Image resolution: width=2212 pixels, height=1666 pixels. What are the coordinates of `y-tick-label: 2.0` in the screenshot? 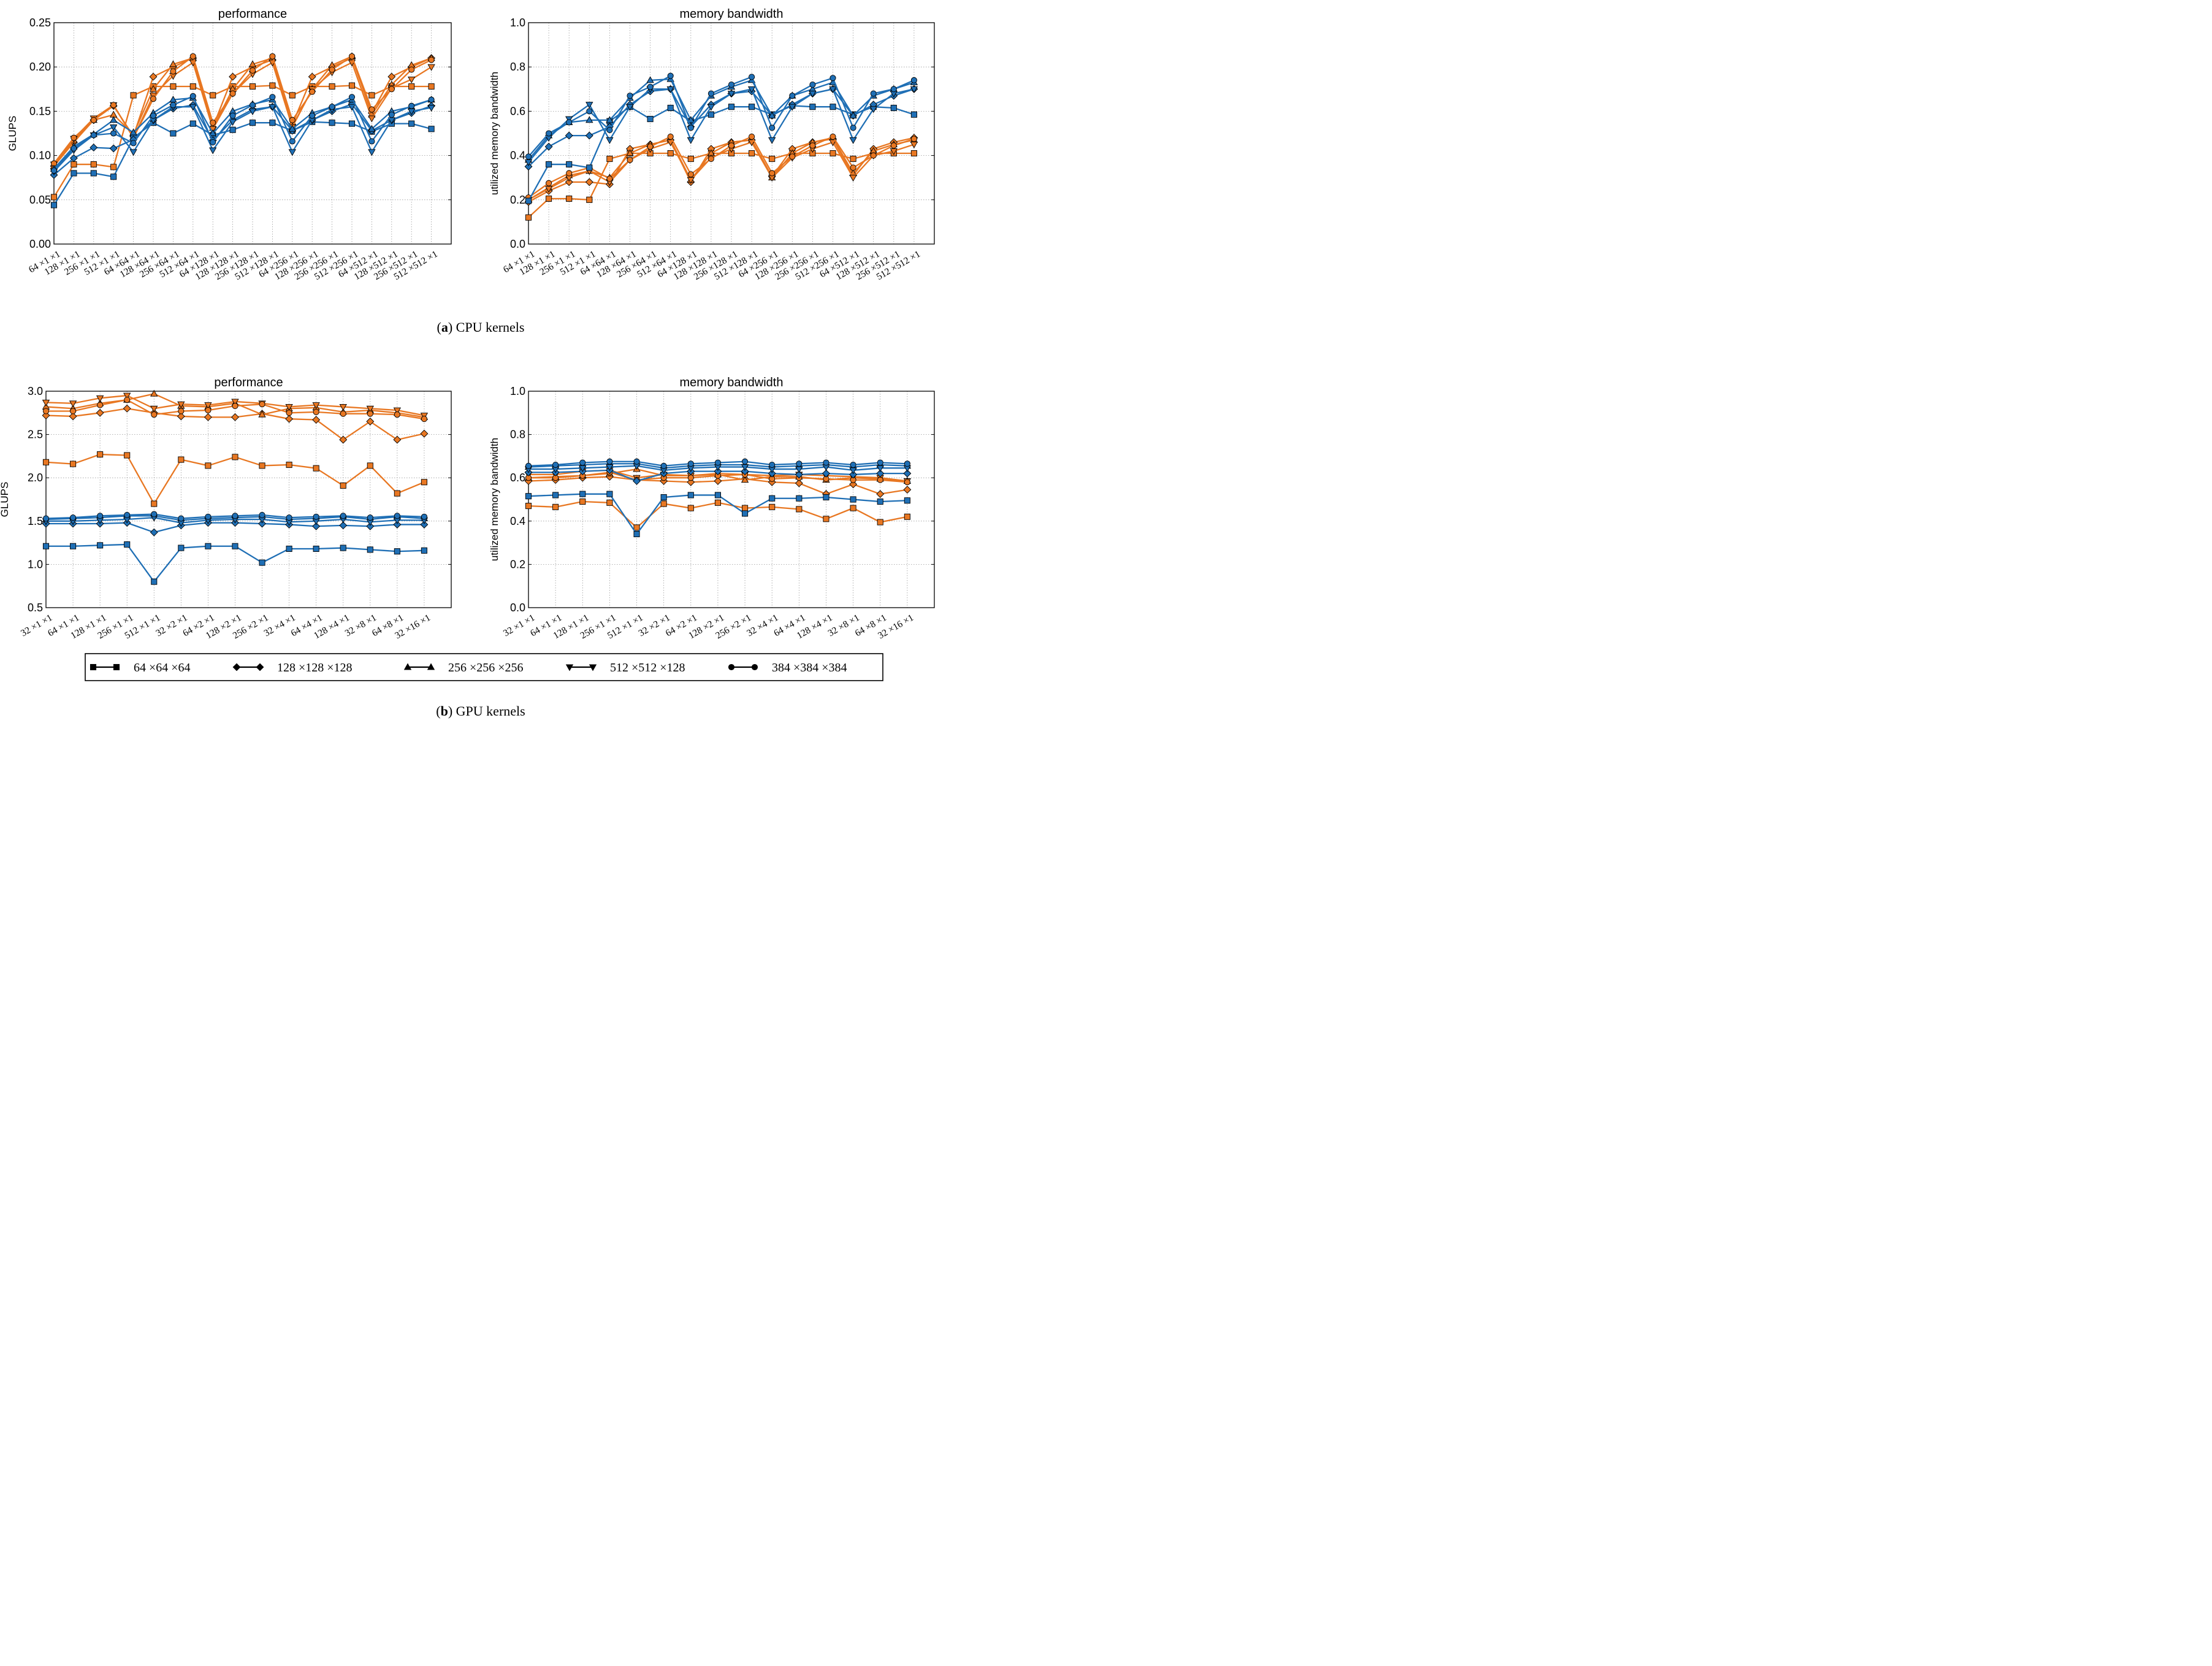 It's located at (35, 478).